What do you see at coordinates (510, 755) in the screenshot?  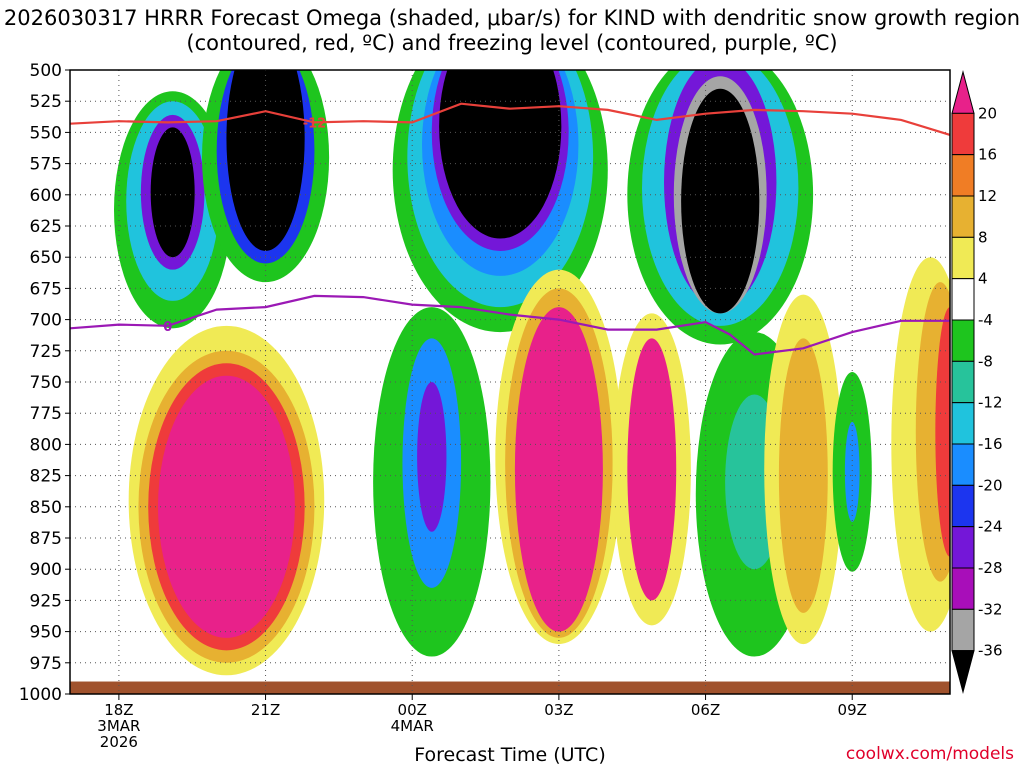 I see `x-axis-title: Forecast Time (UTC)` at bounding box center [510, 755].